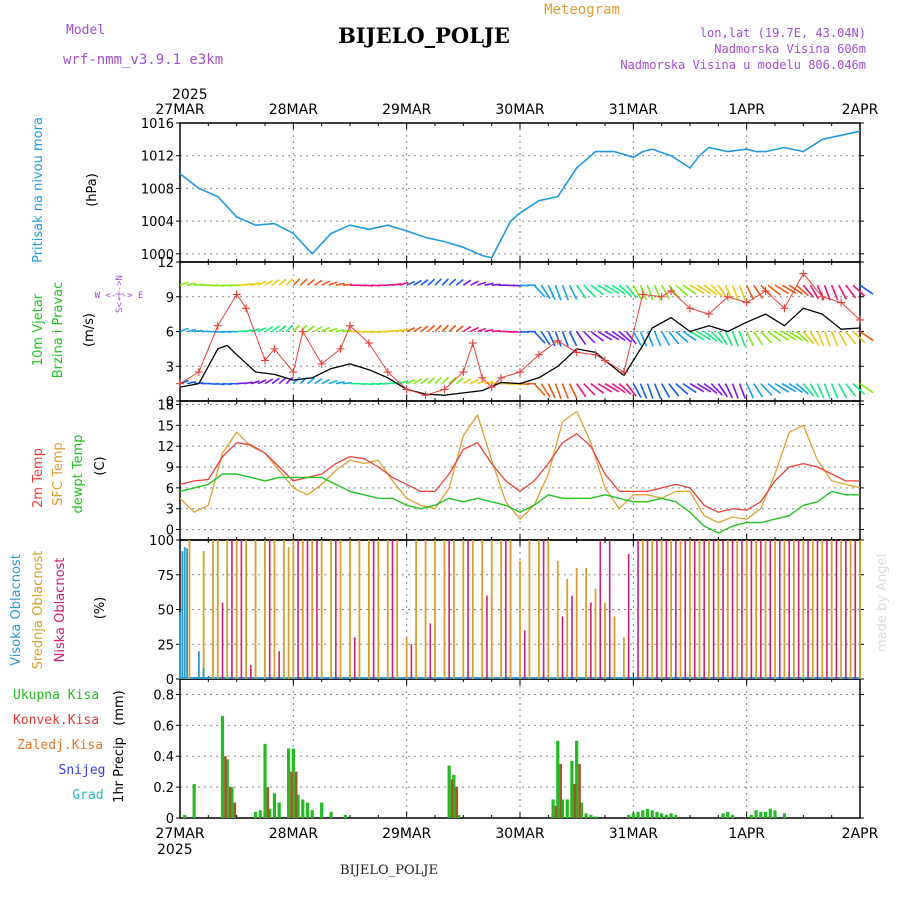 This screenshot has width=900, height=900. Describe the element at coordinates (119, 296) in the screenshot. I see `wind-compass-ew: W <-|-> E` at that location.